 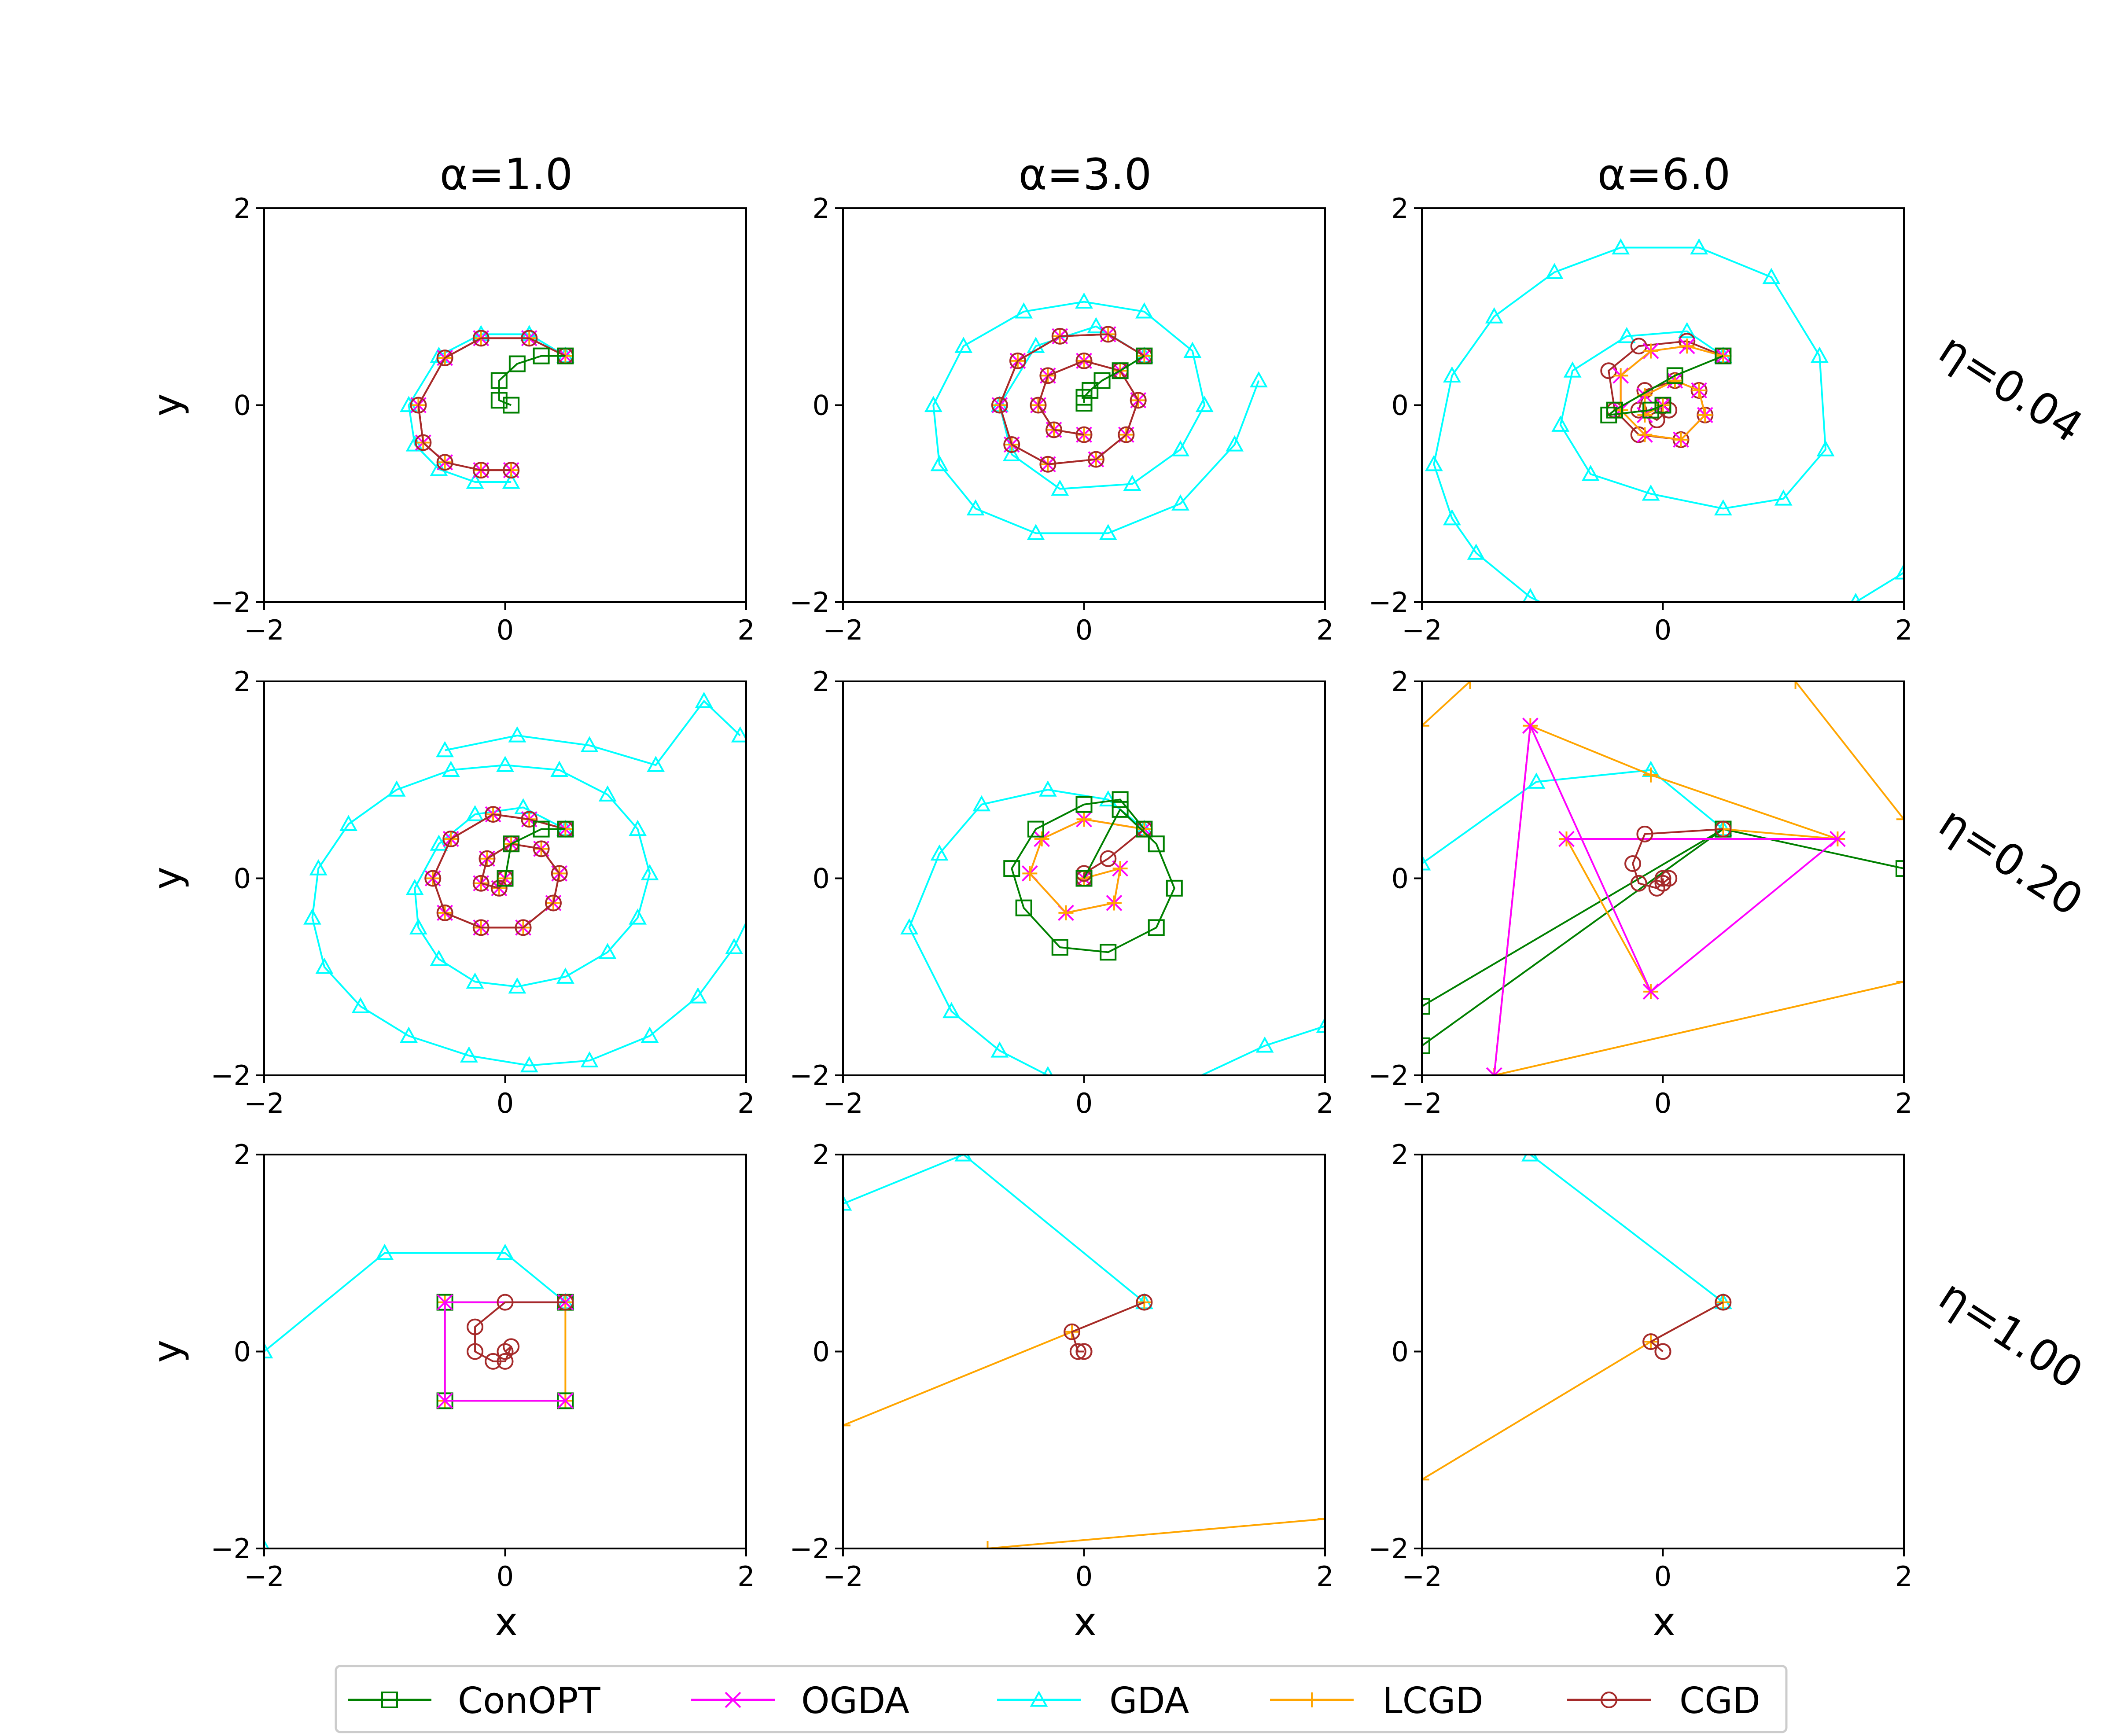 I want to click on panel-r1-c2: −2 0 2 −2 0 2, so click(x=1062, y=419).